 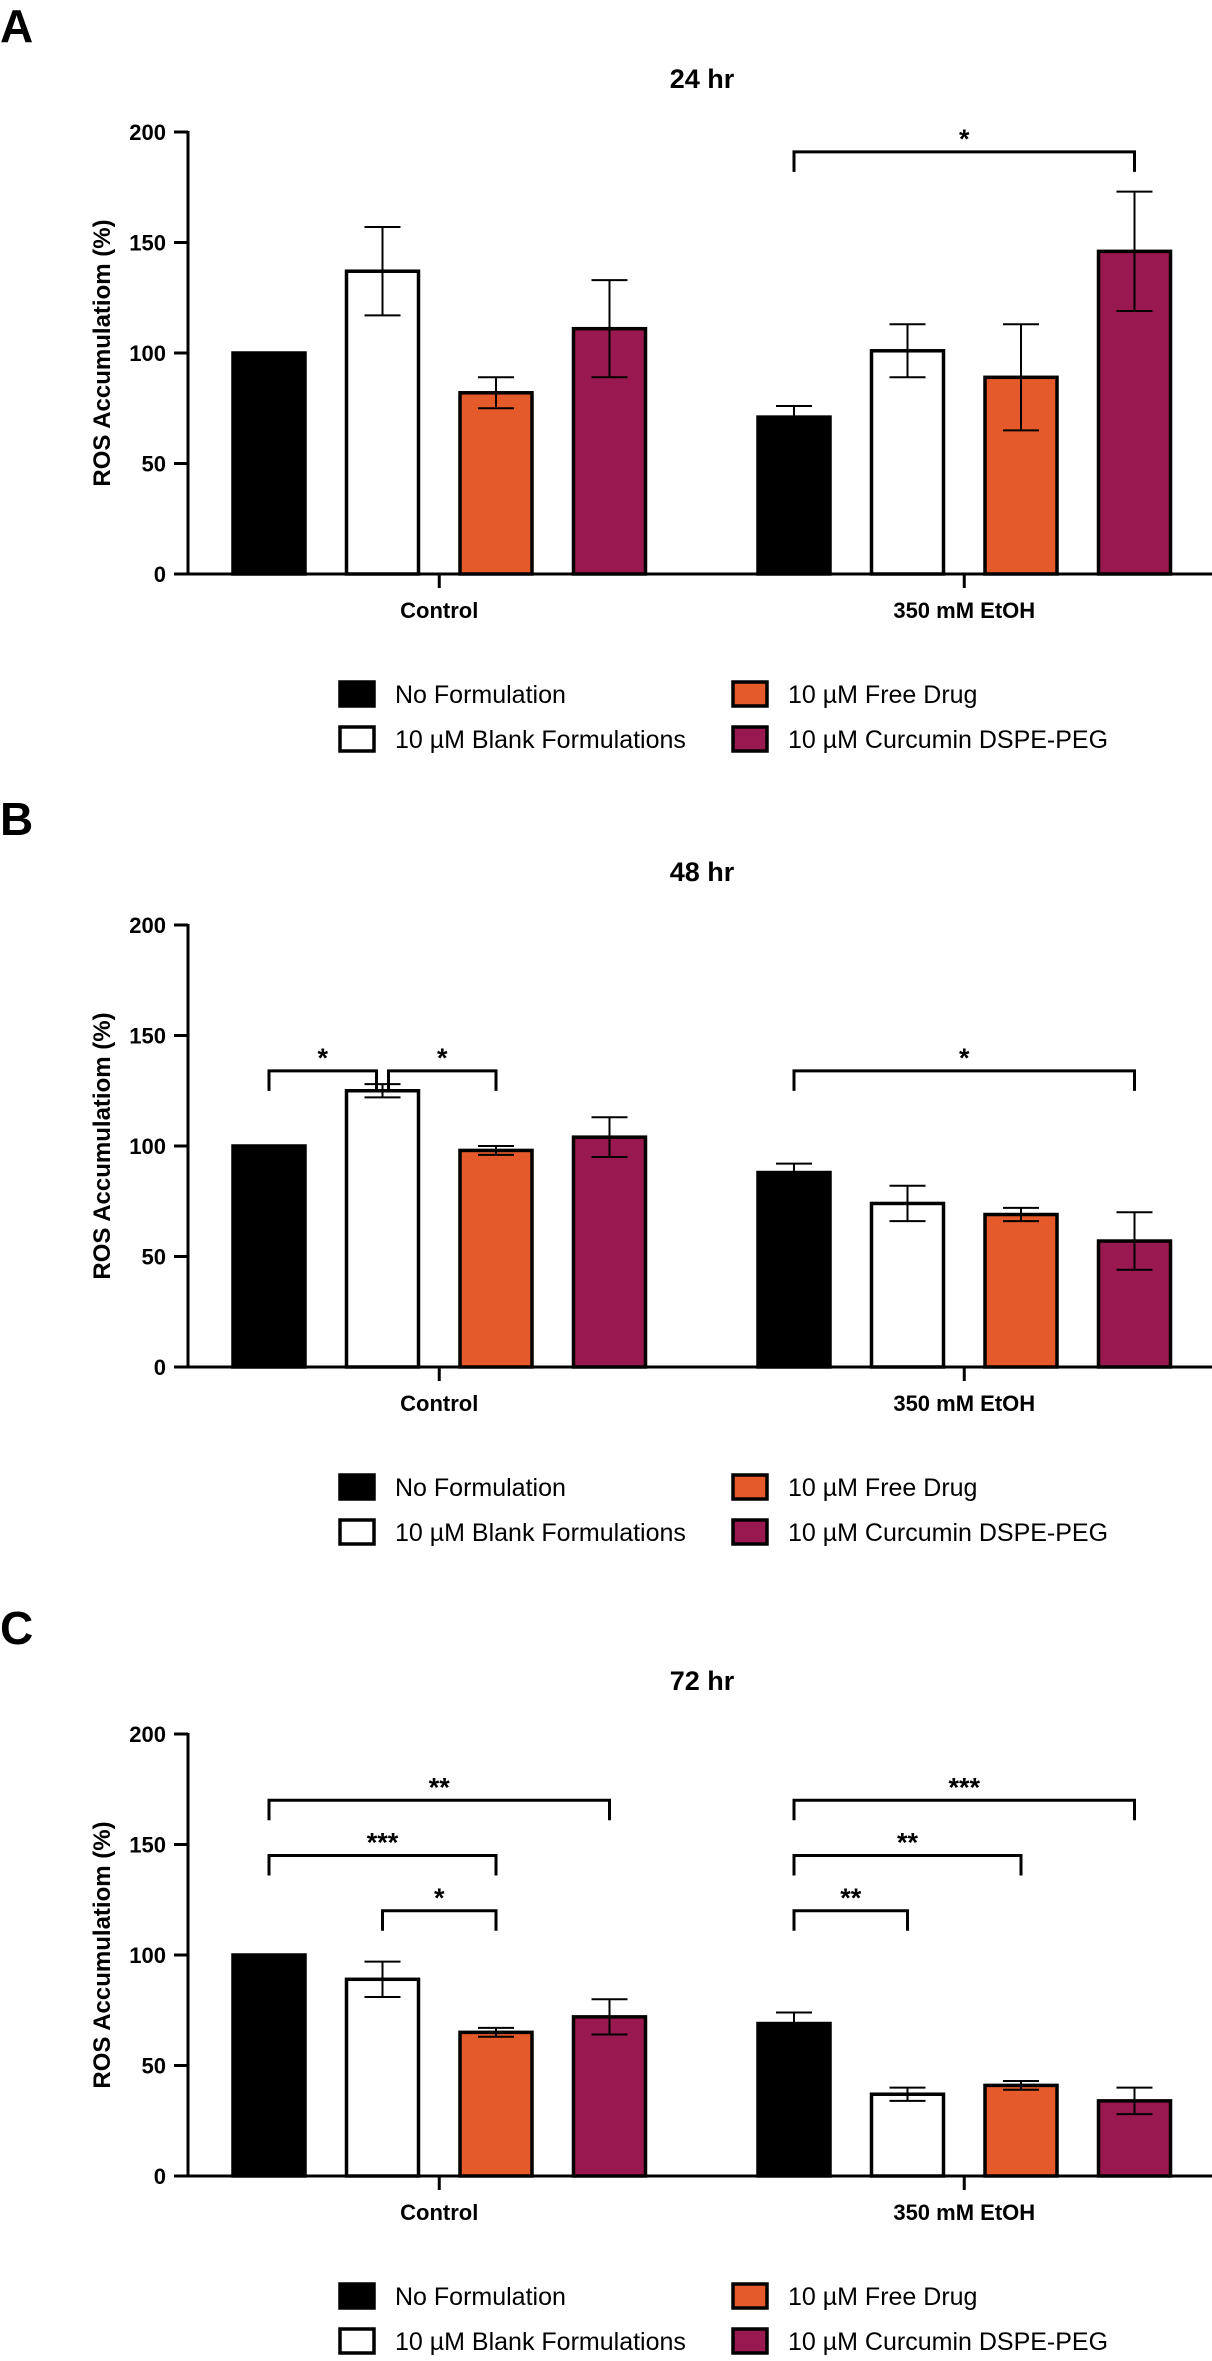 I want to click on chart-title: 24 hr, so click(x=702, y=79).